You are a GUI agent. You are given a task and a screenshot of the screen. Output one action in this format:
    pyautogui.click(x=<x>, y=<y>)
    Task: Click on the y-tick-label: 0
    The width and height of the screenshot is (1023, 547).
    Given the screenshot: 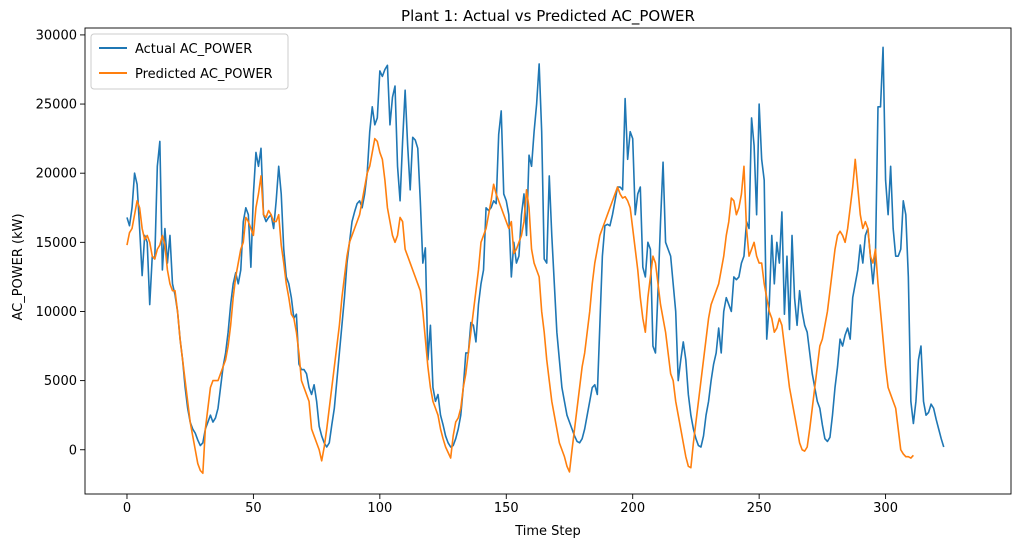 What is the action you would take?
    pyautogui.click(x=73, y=450)
    